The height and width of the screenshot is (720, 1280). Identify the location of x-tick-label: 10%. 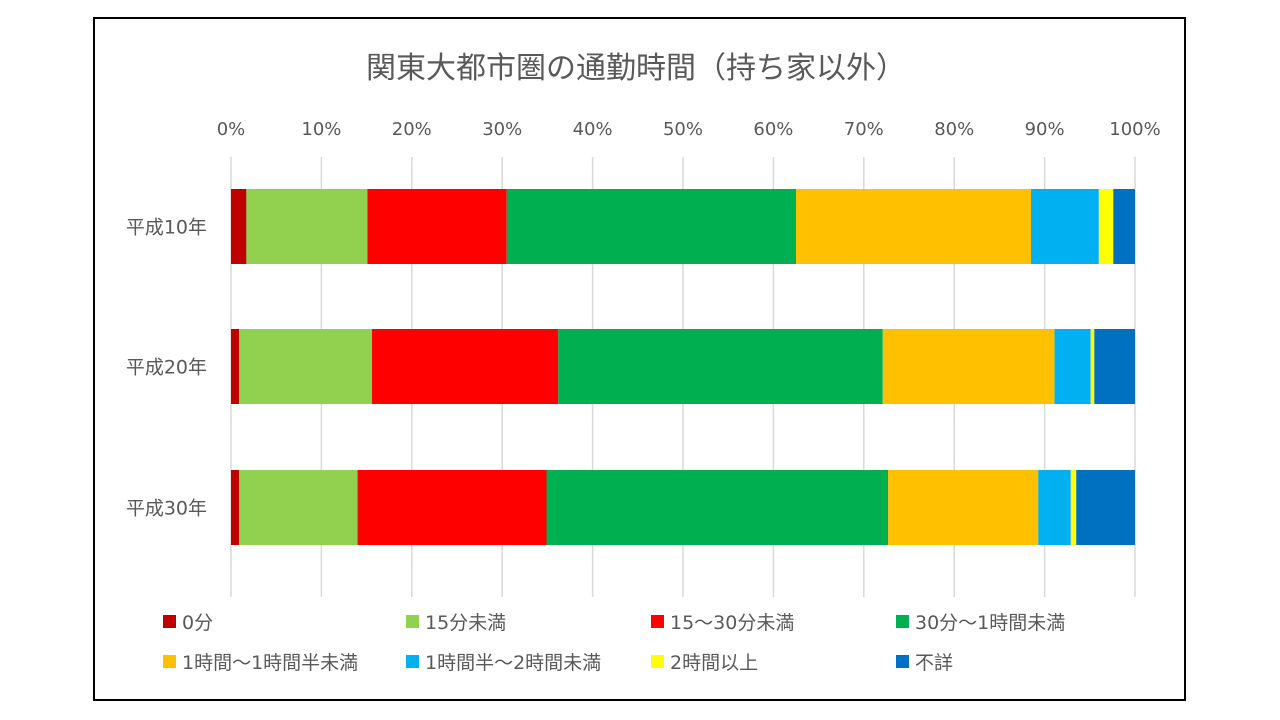
(321, 129).